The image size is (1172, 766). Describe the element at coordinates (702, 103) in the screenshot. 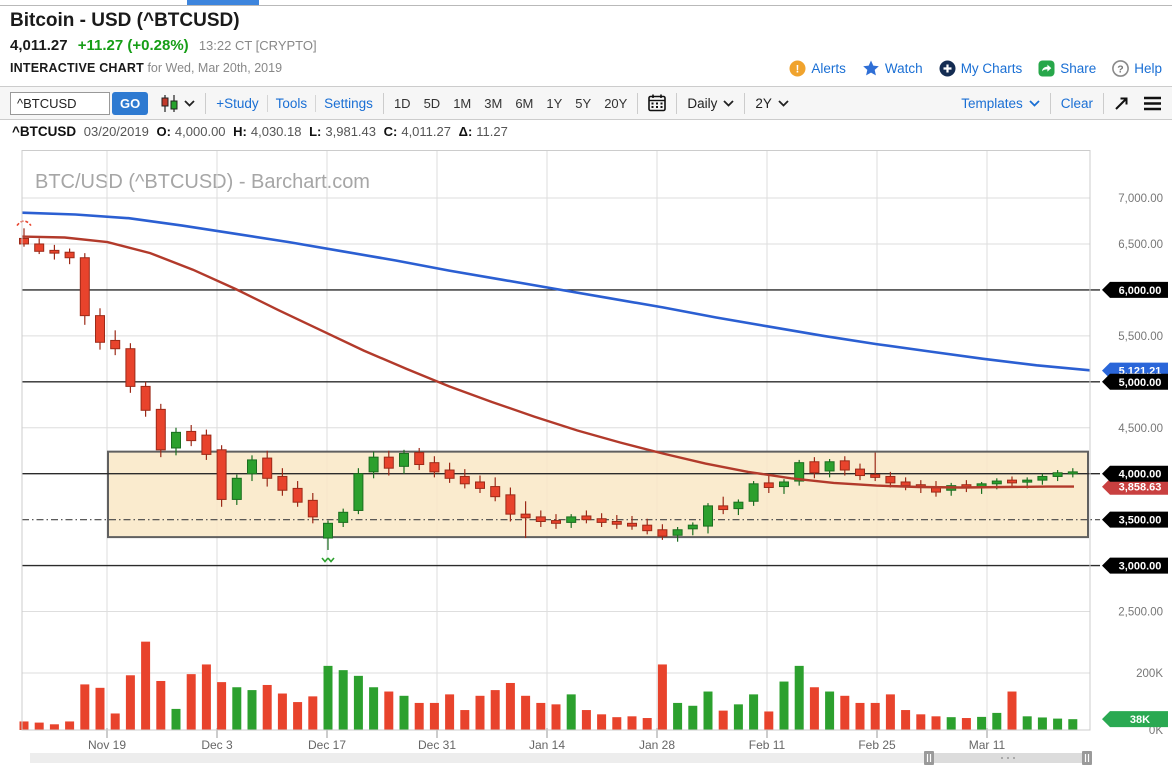

I see `period-value: Daily` at that location.